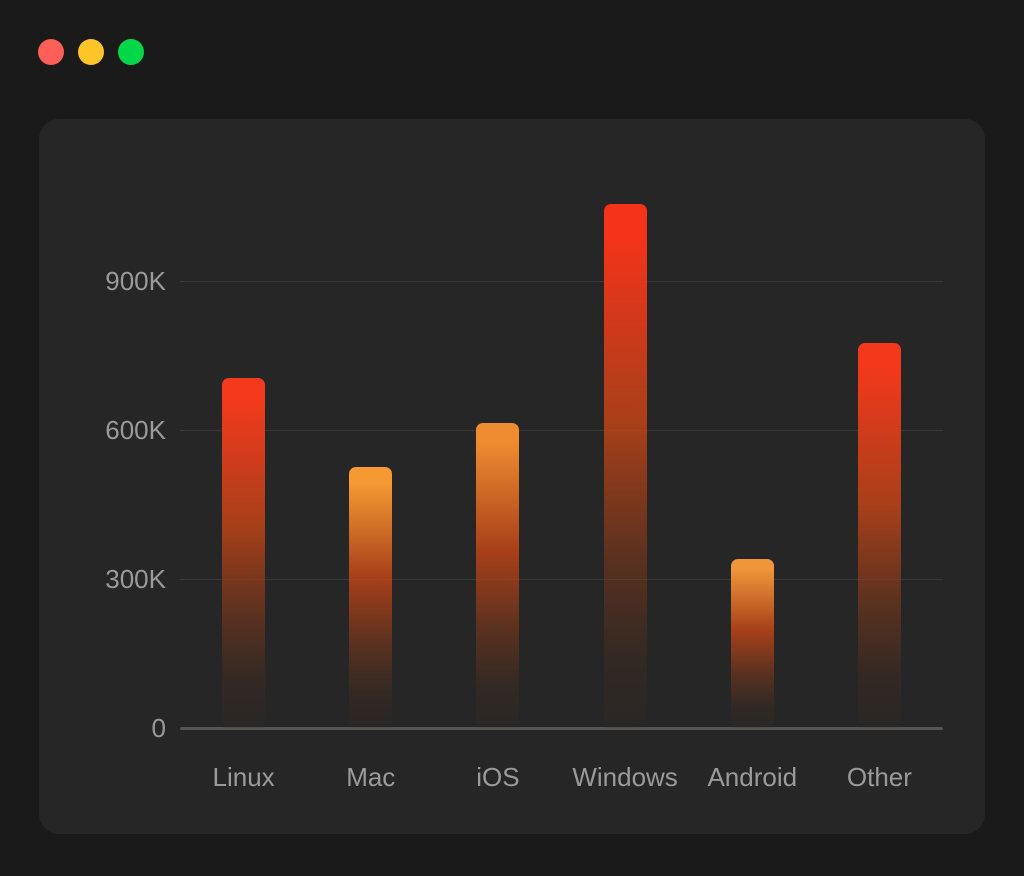  I want to click on window-titlebar, so click(512, 52).